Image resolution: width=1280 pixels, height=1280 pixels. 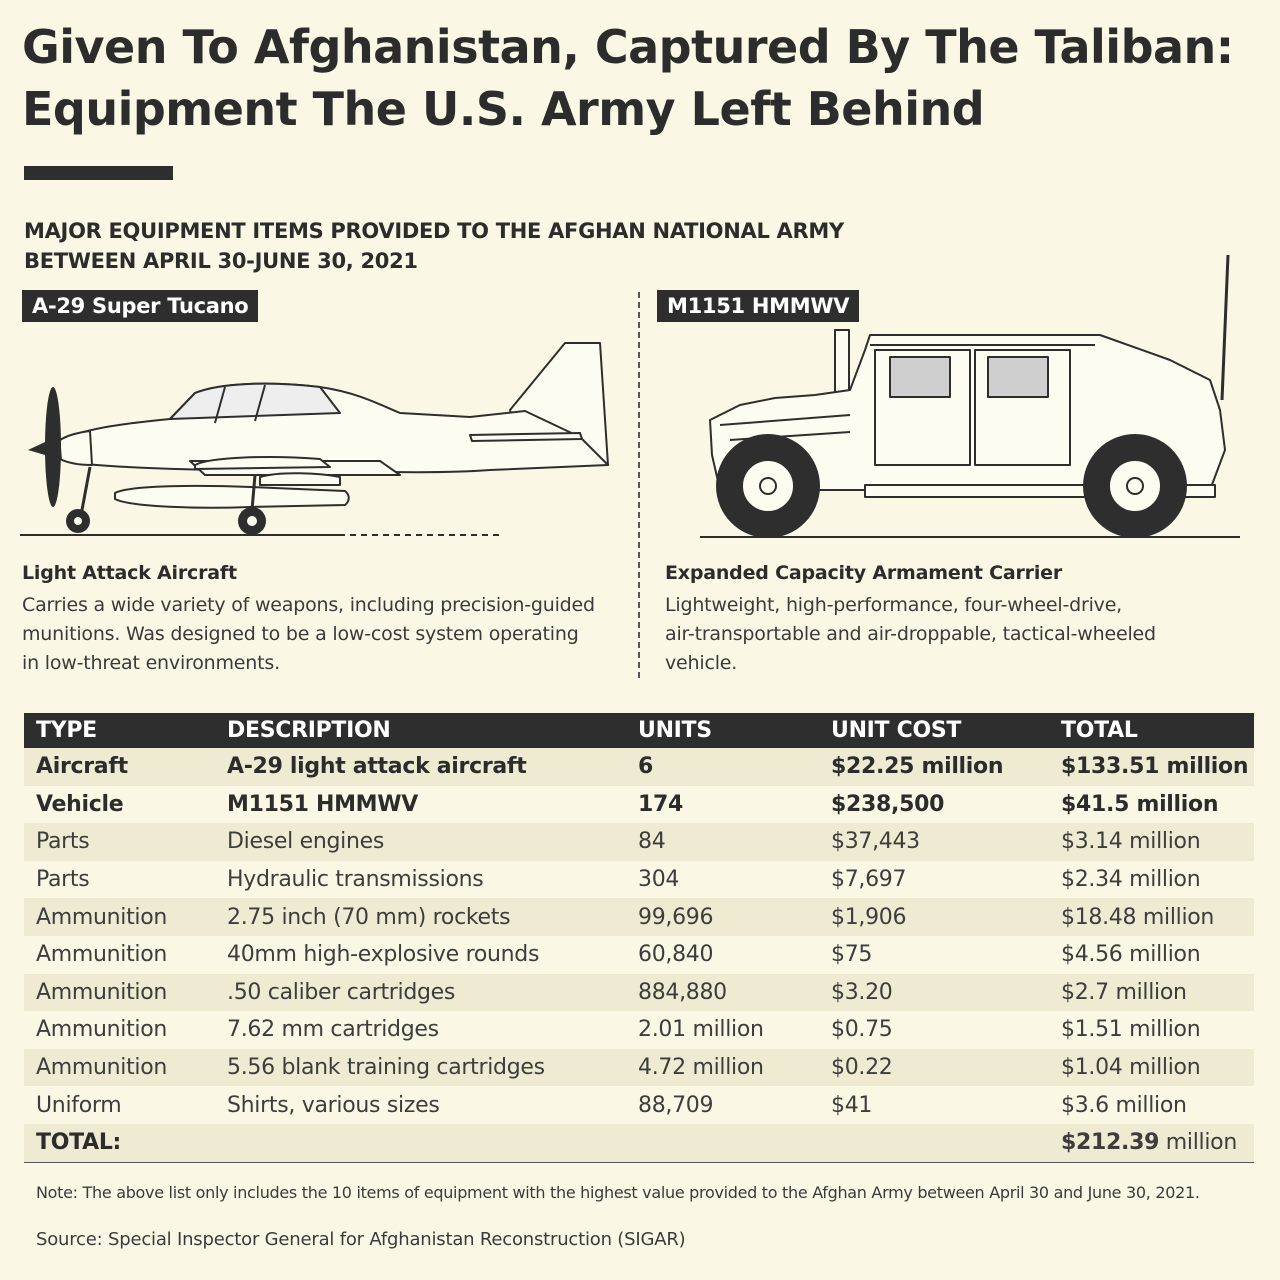 I want to click on cell-units: 60,840, so click(x=676, y=955).